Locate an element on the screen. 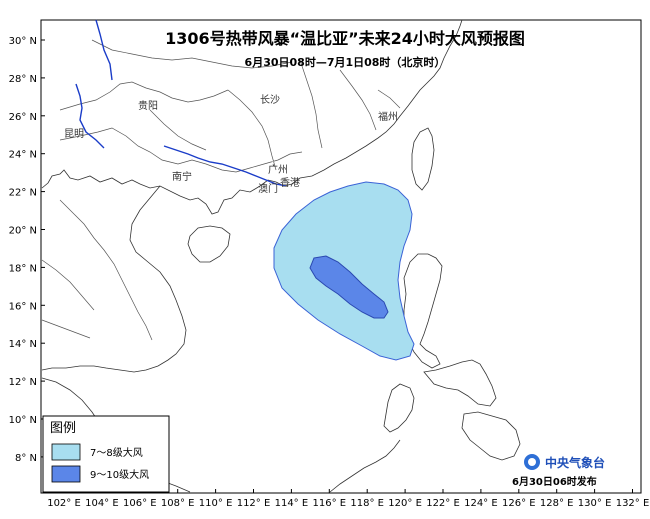 This screenshot has height=519, width=650. border-river-south is located at coordinates (225, 166).